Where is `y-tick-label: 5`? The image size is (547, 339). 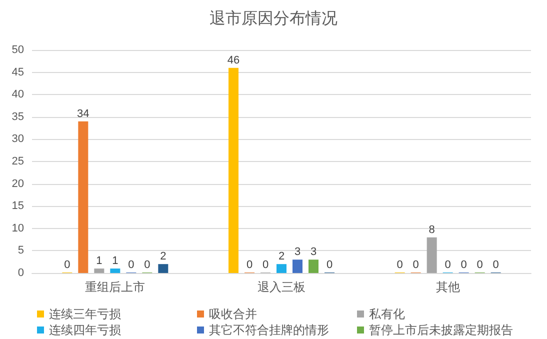
y-tick-label: 5 is located at coordinates (21, 250).